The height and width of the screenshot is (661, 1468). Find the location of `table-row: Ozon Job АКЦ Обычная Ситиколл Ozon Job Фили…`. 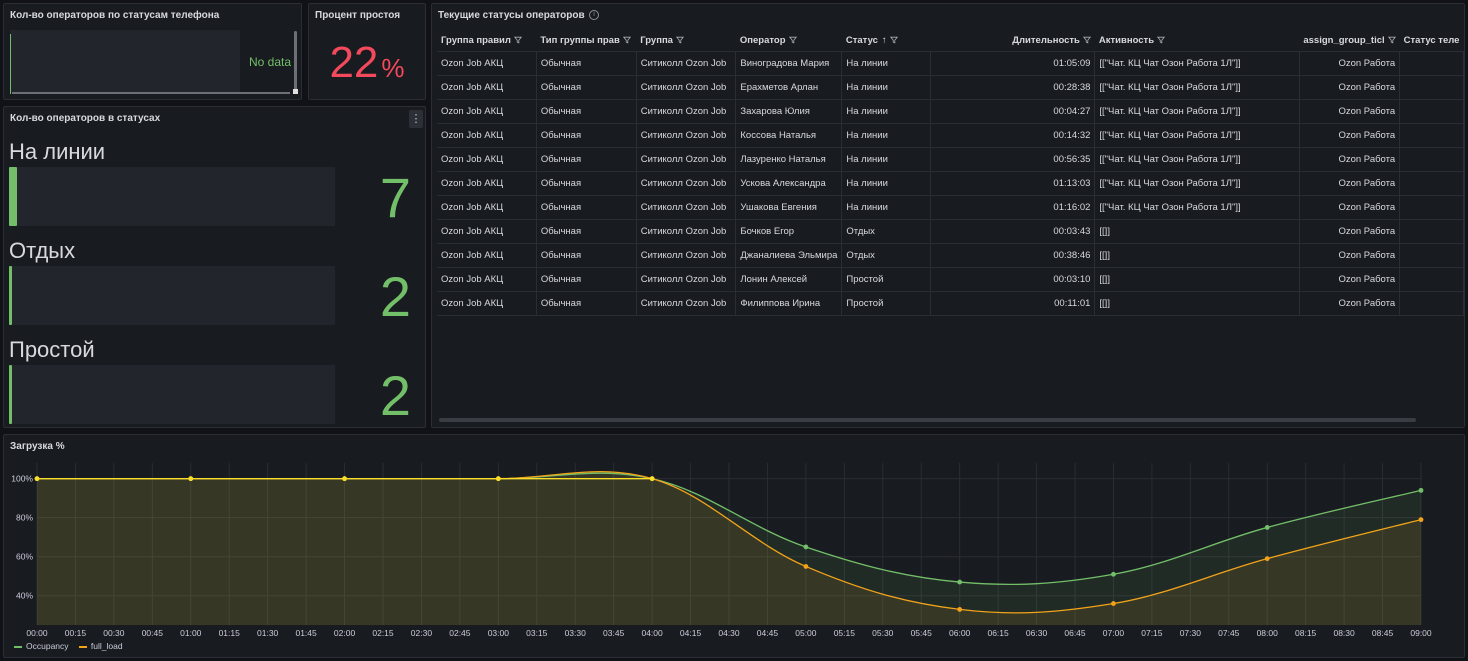

table-row: Ozon Job АКЦ Обычная Ситиколл Ozon Job Фили… is located at coordinates (950, 303).